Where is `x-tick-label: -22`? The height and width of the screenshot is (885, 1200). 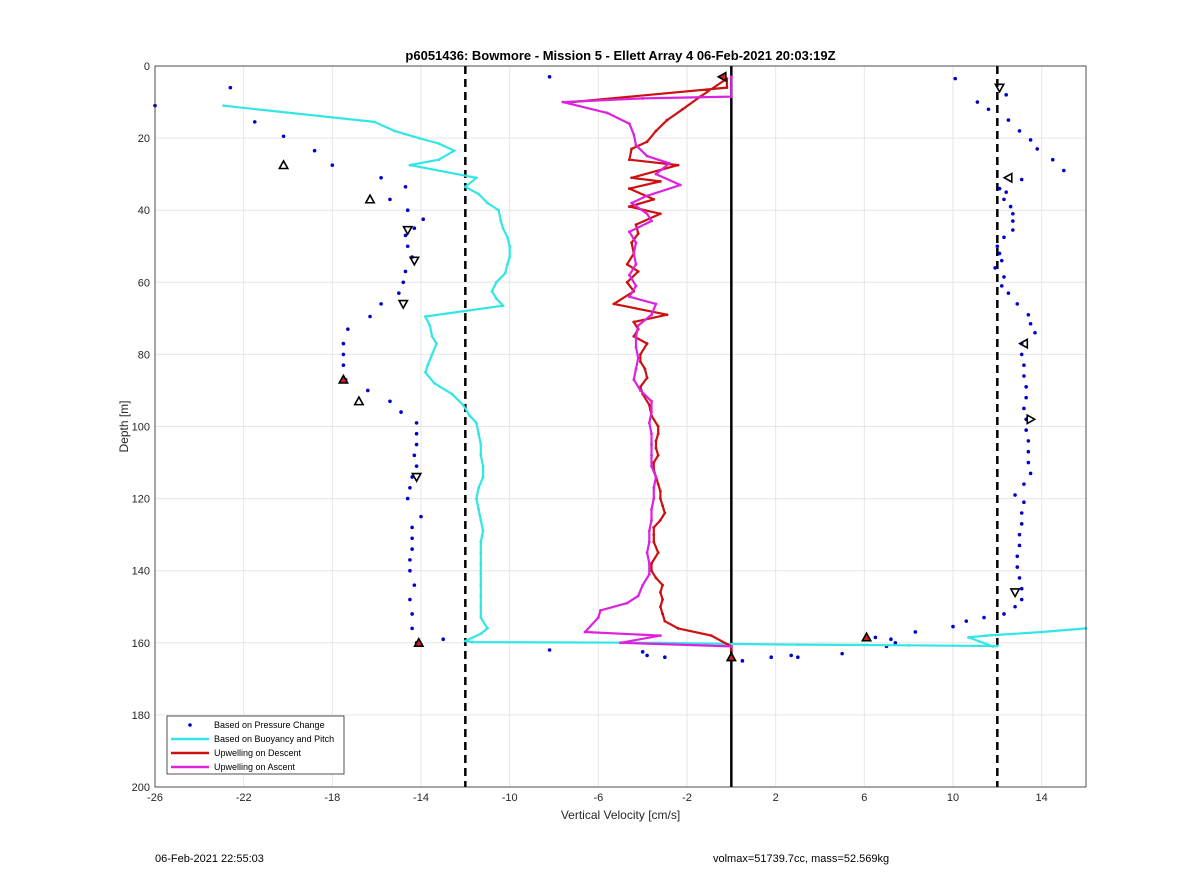
x-tick-label: -22 is located at coordinates (244, 798).